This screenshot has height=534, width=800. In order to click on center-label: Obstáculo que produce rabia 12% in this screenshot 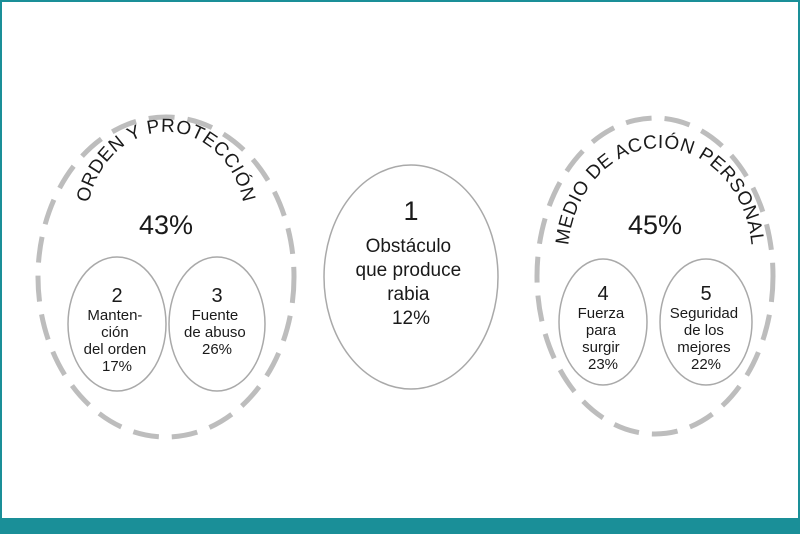, I will do `click(411, 282)`.